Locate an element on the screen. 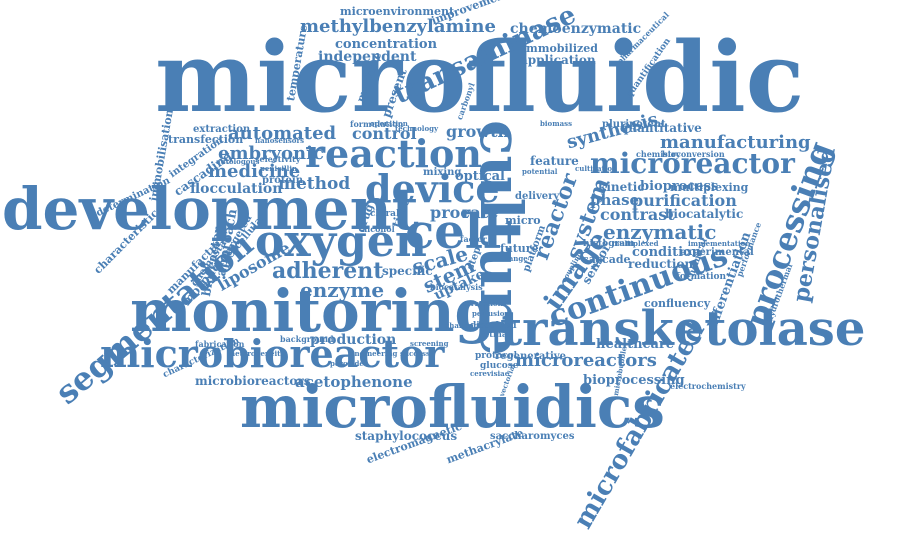 The height and width of the screenshot is (539, 900). word-microbioreactor: microbioreactor is located at coordinates (272, 353).